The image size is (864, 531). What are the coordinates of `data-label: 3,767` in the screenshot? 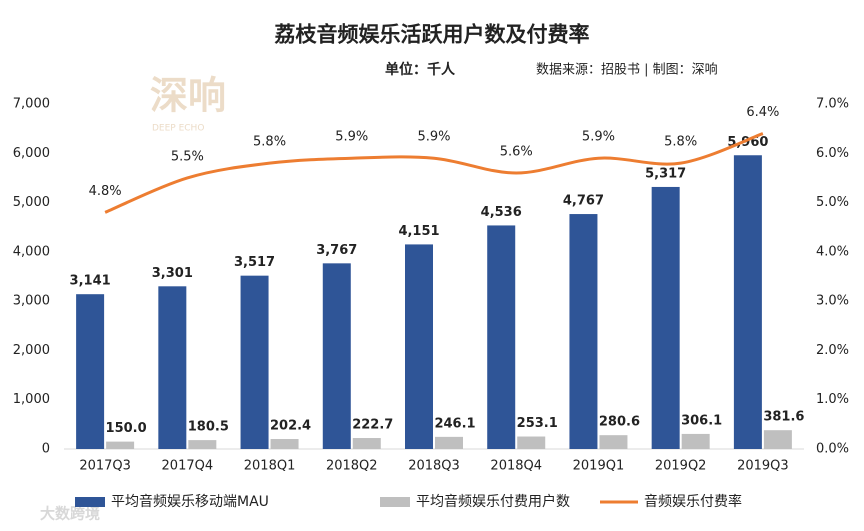 It's located at (336, 250).